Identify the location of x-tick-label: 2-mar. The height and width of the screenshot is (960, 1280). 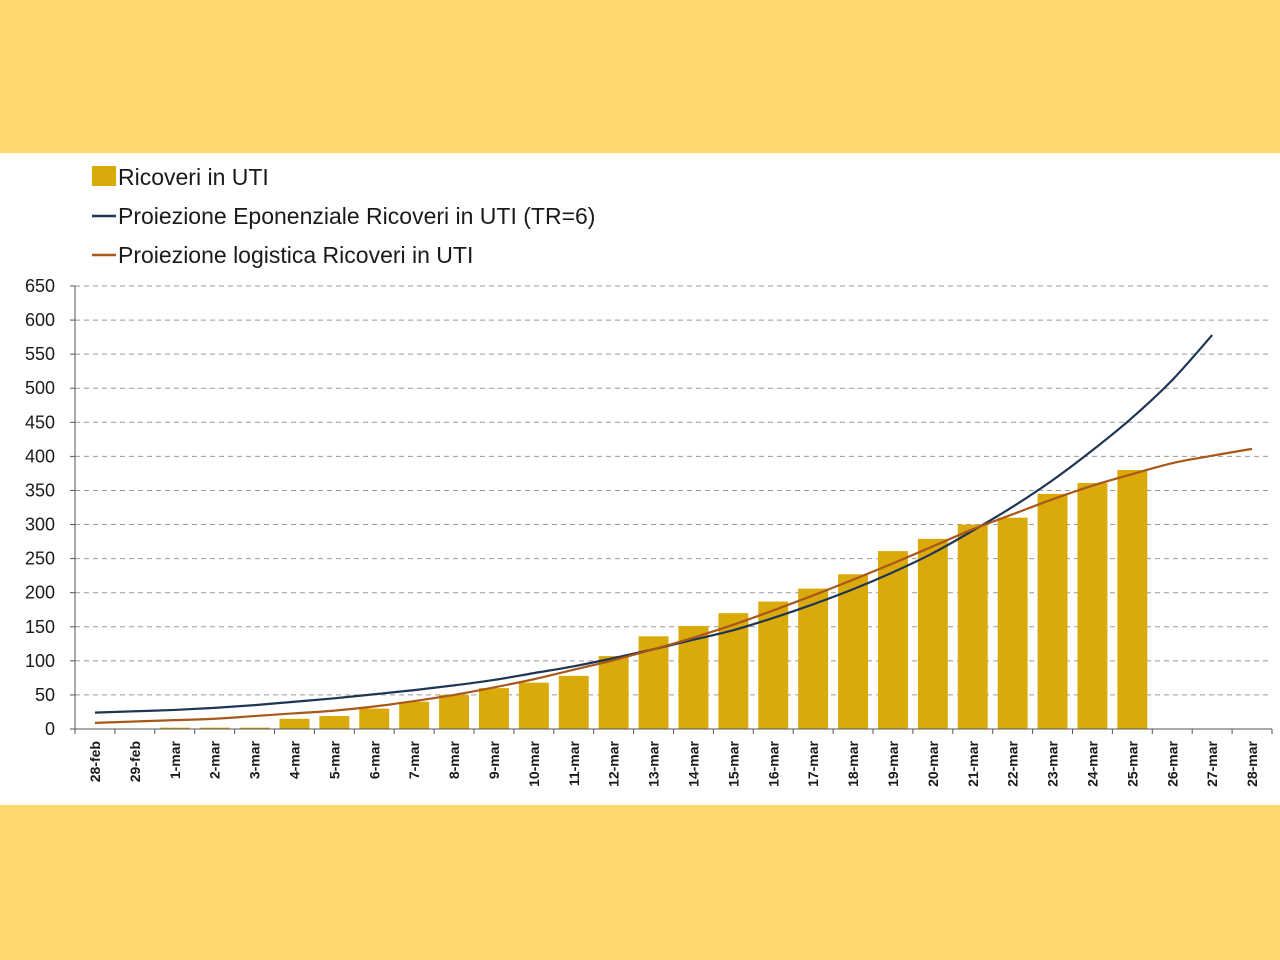
(215, 759).